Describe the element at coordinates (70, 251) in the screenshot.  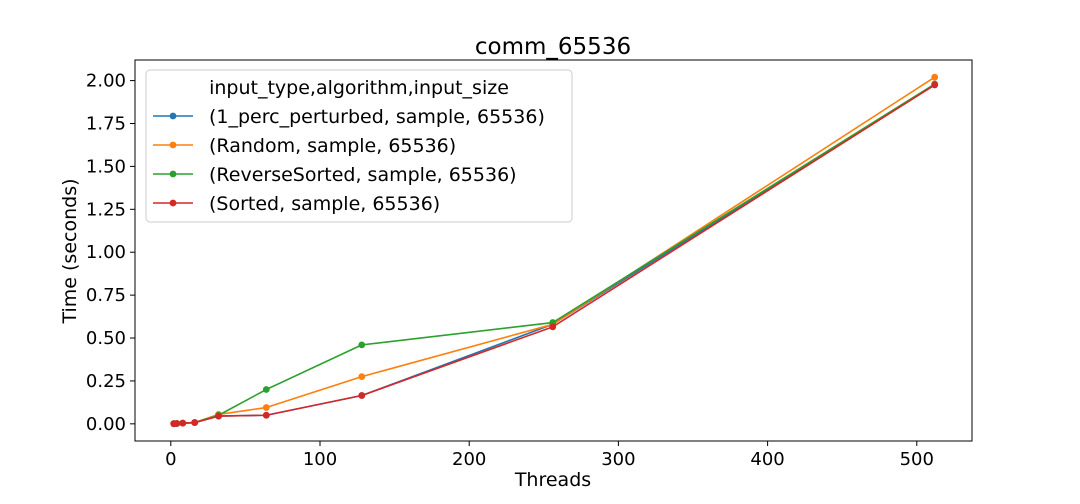
I see `y-axis-title: Time (seconds)` at that location.